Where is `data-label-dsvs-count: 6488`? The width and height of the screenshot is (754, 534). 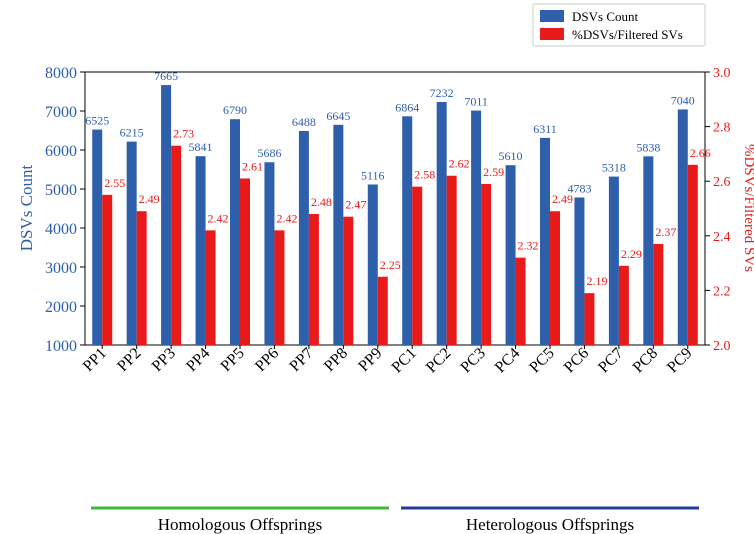 data-label-dsvs-count: 6488 is located at coordinates (304, 122).